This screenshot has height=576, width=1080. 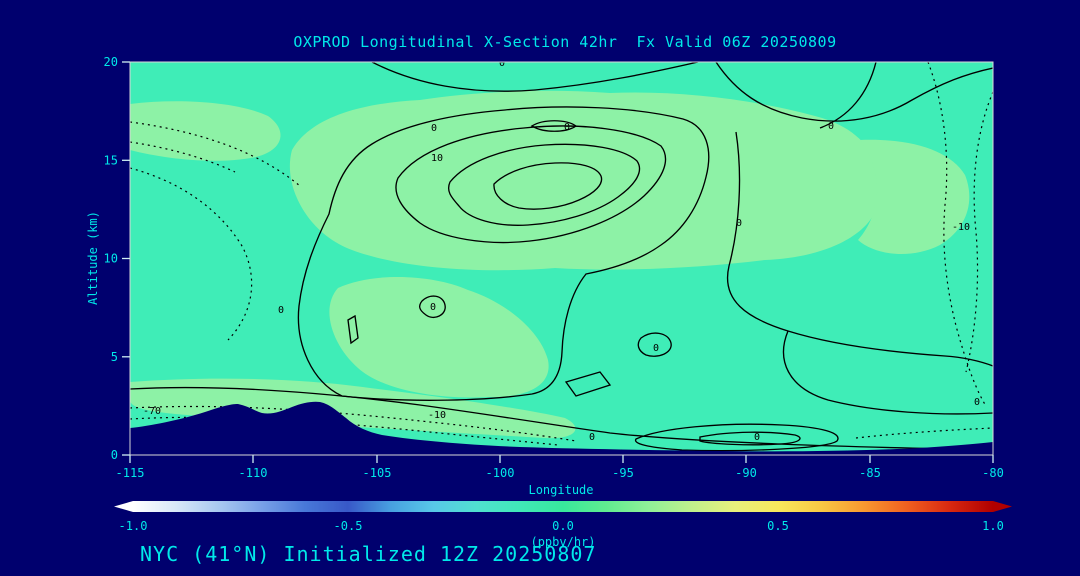 I want to click on colorbar-right-endcap-icon, so click(x=1002, y=506).